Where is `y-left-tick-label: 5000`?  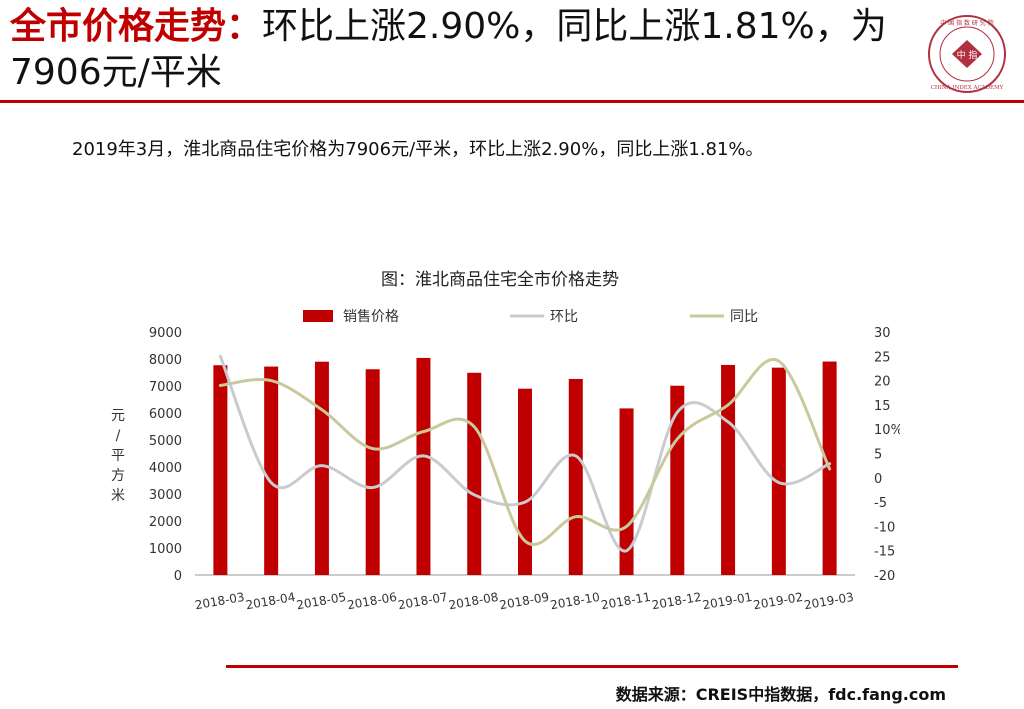
y-left-tick-label: 5000 is located at coordinates (165, 441).